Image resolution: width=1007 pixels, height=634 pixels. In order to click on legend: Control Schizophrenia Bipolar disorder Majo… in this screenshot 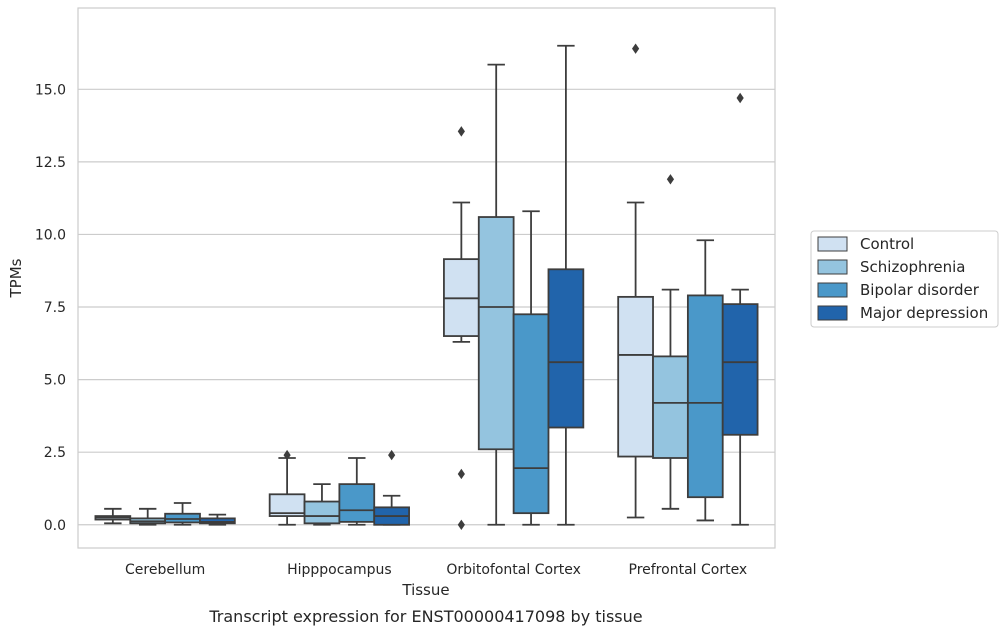, I will do `click(904, 279)`.